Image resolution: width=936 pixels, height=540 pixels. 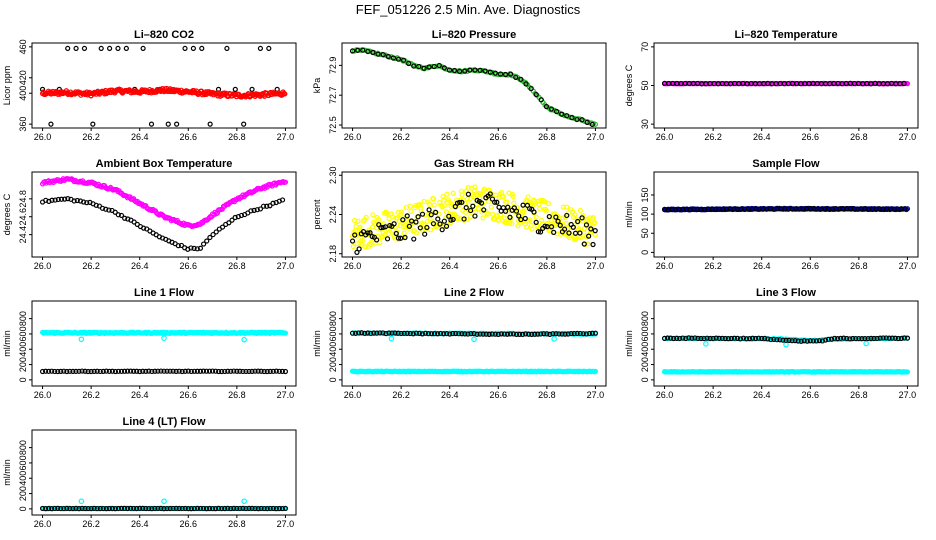 What do you see at coordinates (784, 83) in the screenshot?
I see `series-temp-black-` at bounding box center [784, 83].